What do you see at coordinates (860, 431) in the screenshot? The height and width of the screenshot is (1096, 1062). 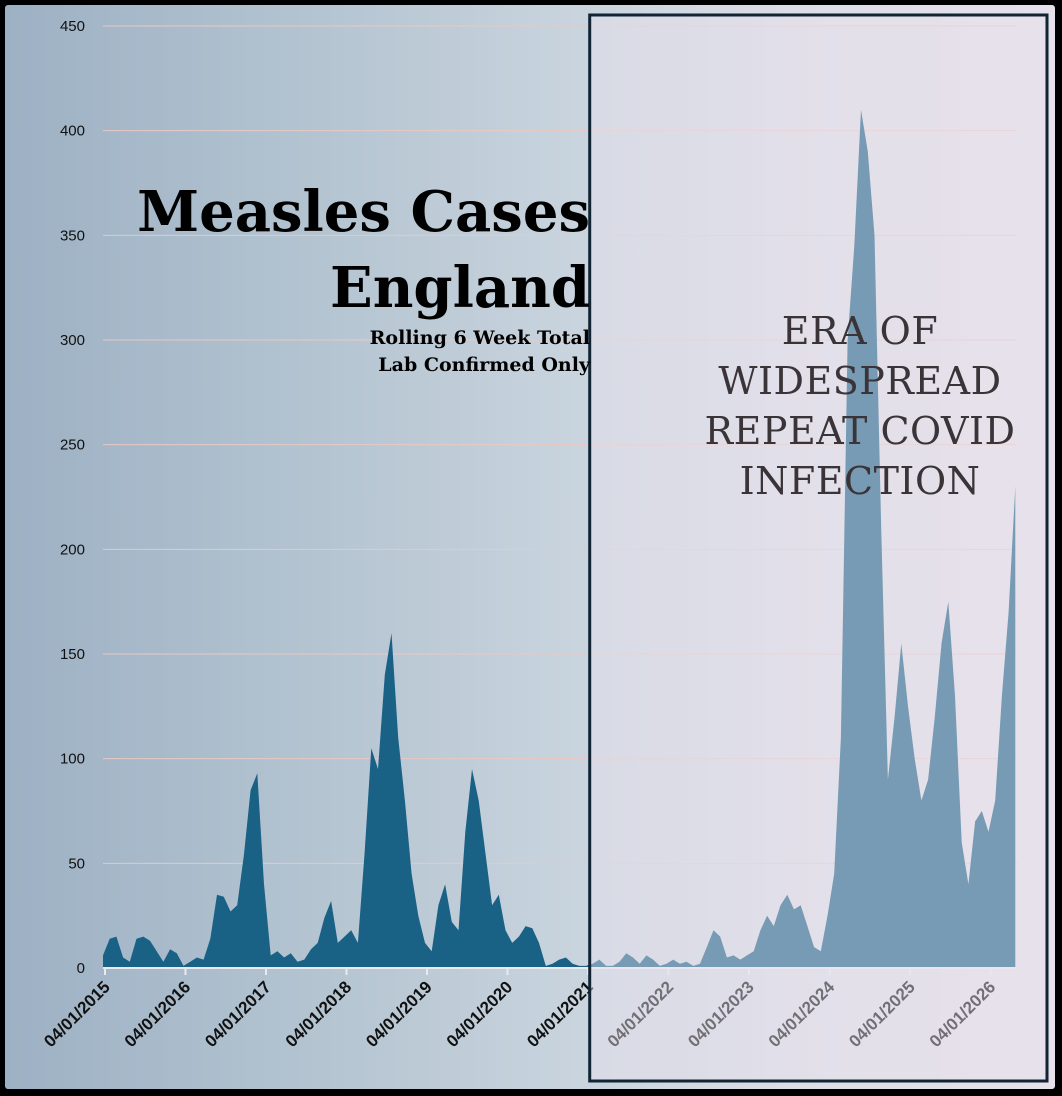 I see `era-annotation-line-3: REPEAT COVID` at bounding box center [860, 431].